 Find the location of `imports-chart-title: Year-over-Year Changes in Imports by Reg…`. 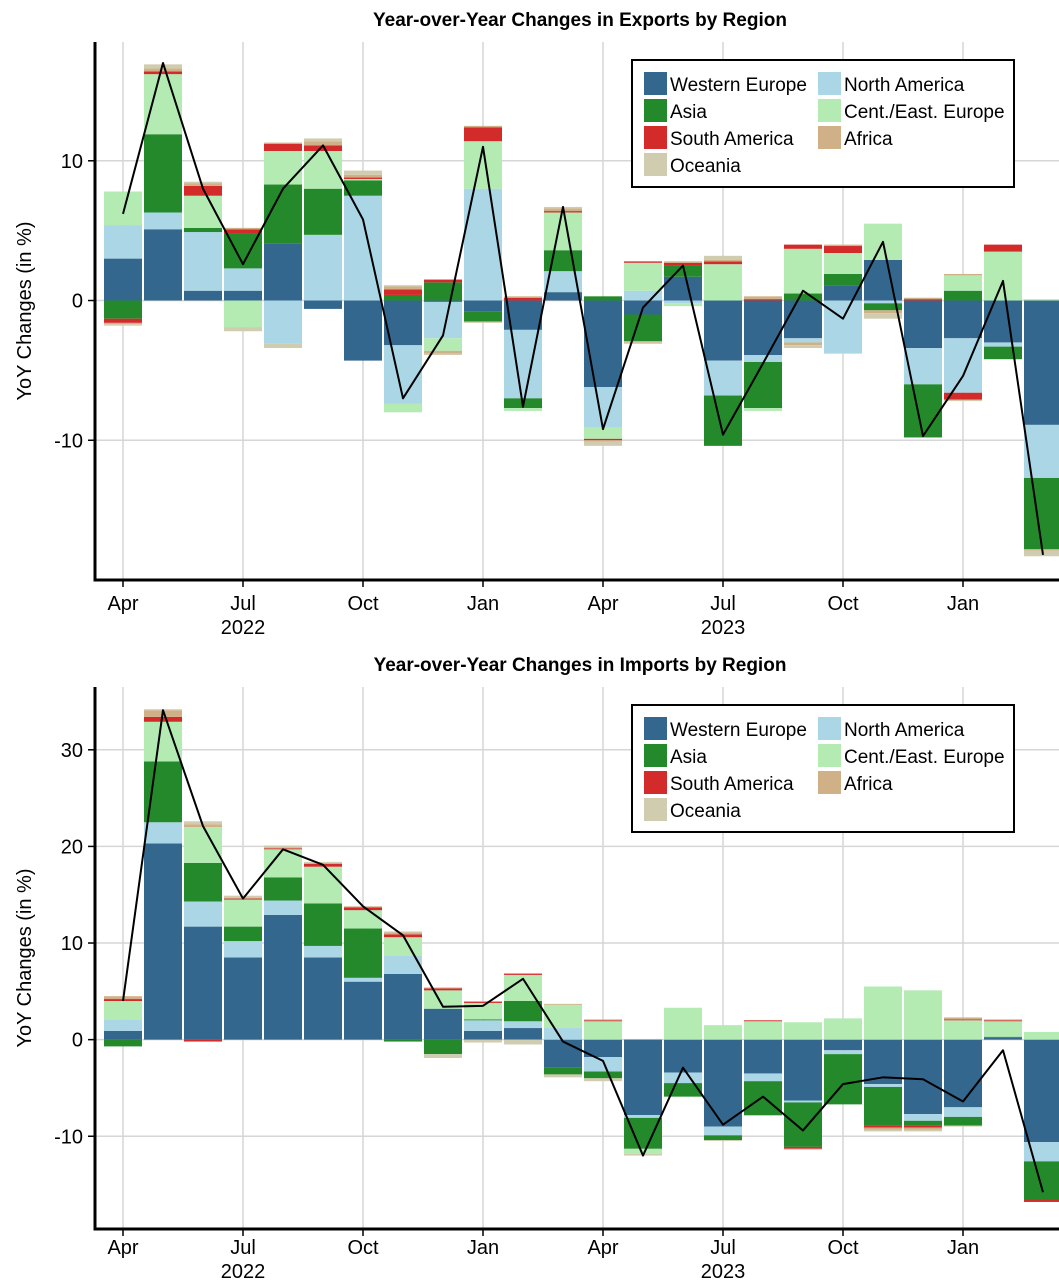

imports-chart-title: Year-over-Year Changes in Imports by Reg… is located at coordinates (580, 665).